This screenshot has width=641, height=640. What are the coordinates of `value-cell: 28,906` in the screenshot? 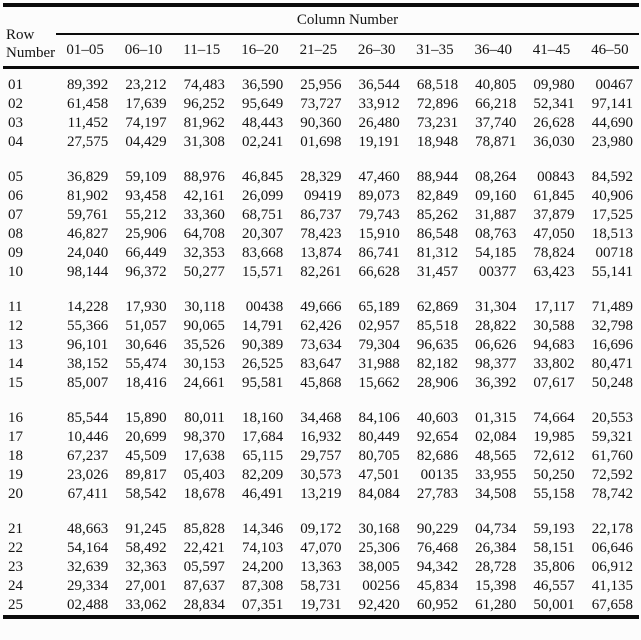 It's located at (437, 382).